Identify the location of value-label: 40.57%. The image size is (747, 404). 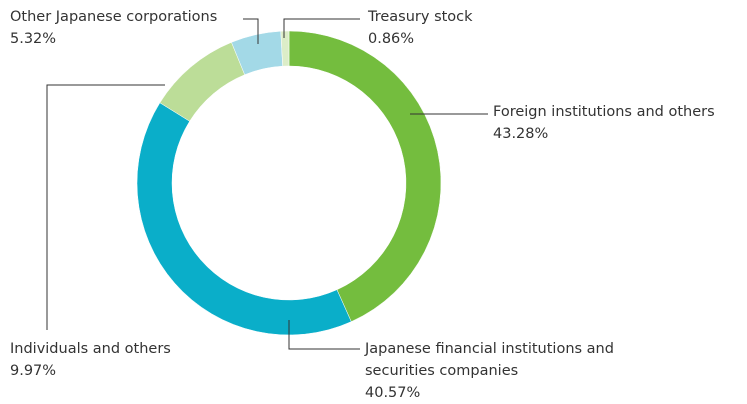
(393, 393).